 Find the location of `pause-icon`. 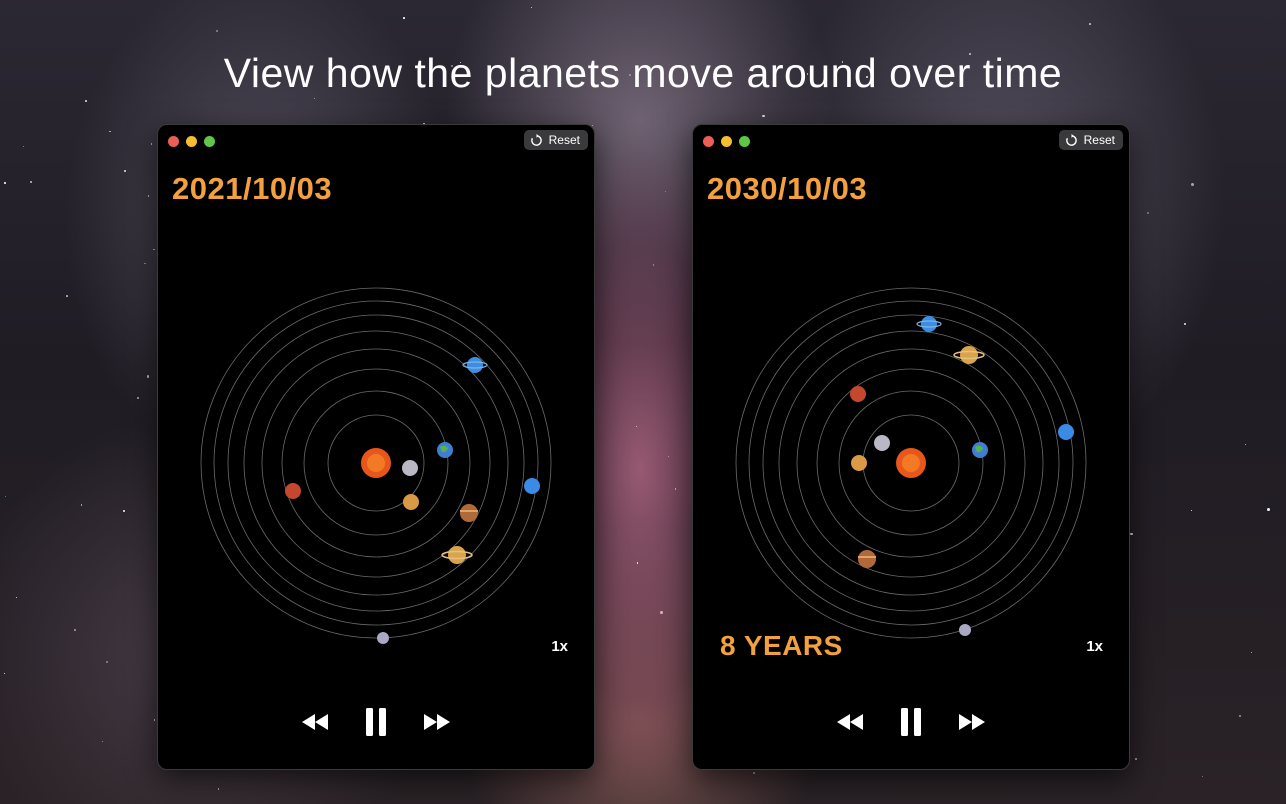

pause-icon is located at coordinates (911, 723).